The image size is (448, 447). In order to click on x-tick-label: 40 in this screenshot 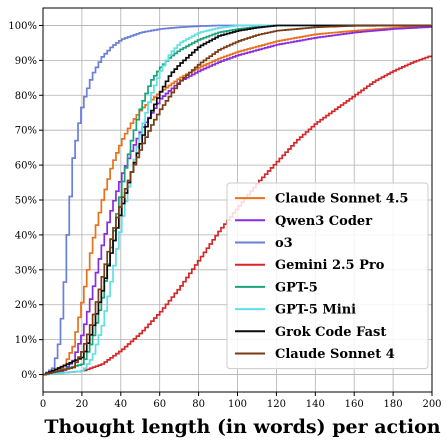, I will do `click(120, 404)`.